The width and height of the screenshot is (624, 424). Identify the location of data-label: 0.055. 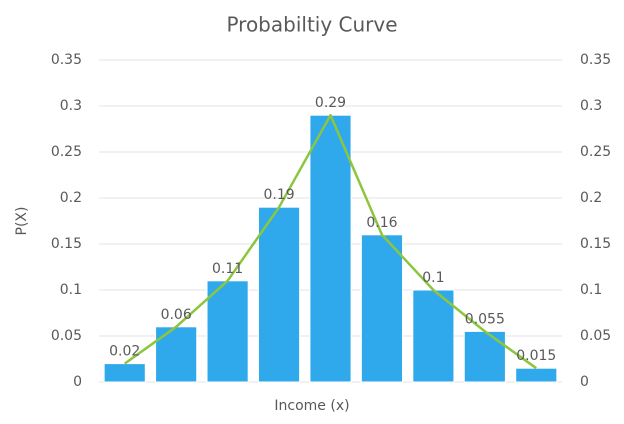
(485, 319).